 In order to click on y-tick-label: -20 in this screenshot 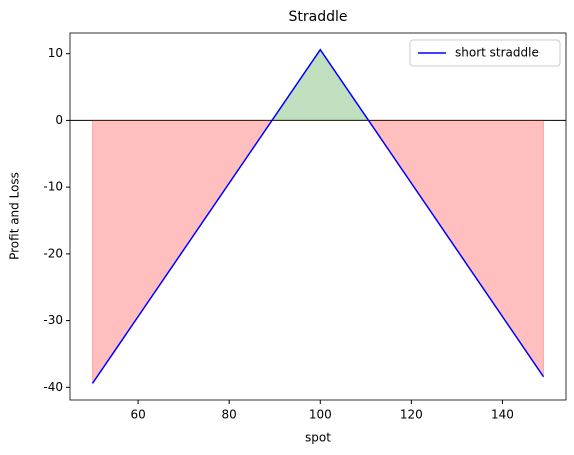, I will do `click(53, 253)`.